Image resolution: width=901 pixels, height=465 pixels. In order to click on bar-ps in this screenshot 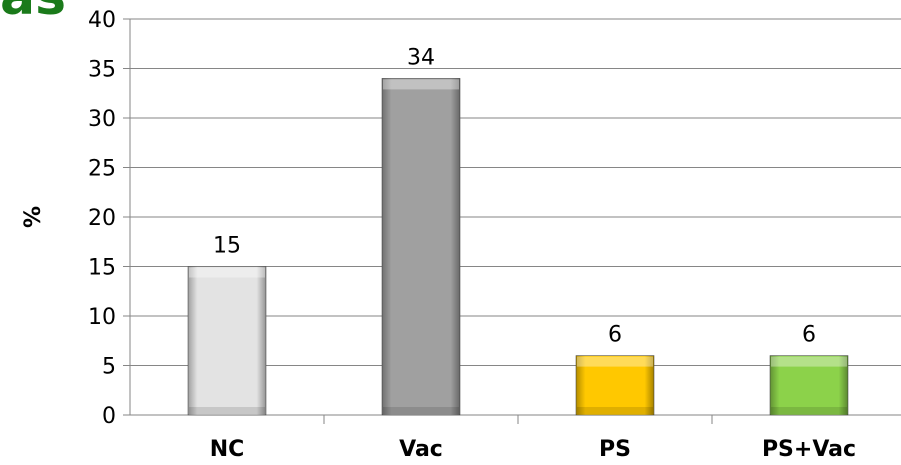, I will do `click(615, 385)`.